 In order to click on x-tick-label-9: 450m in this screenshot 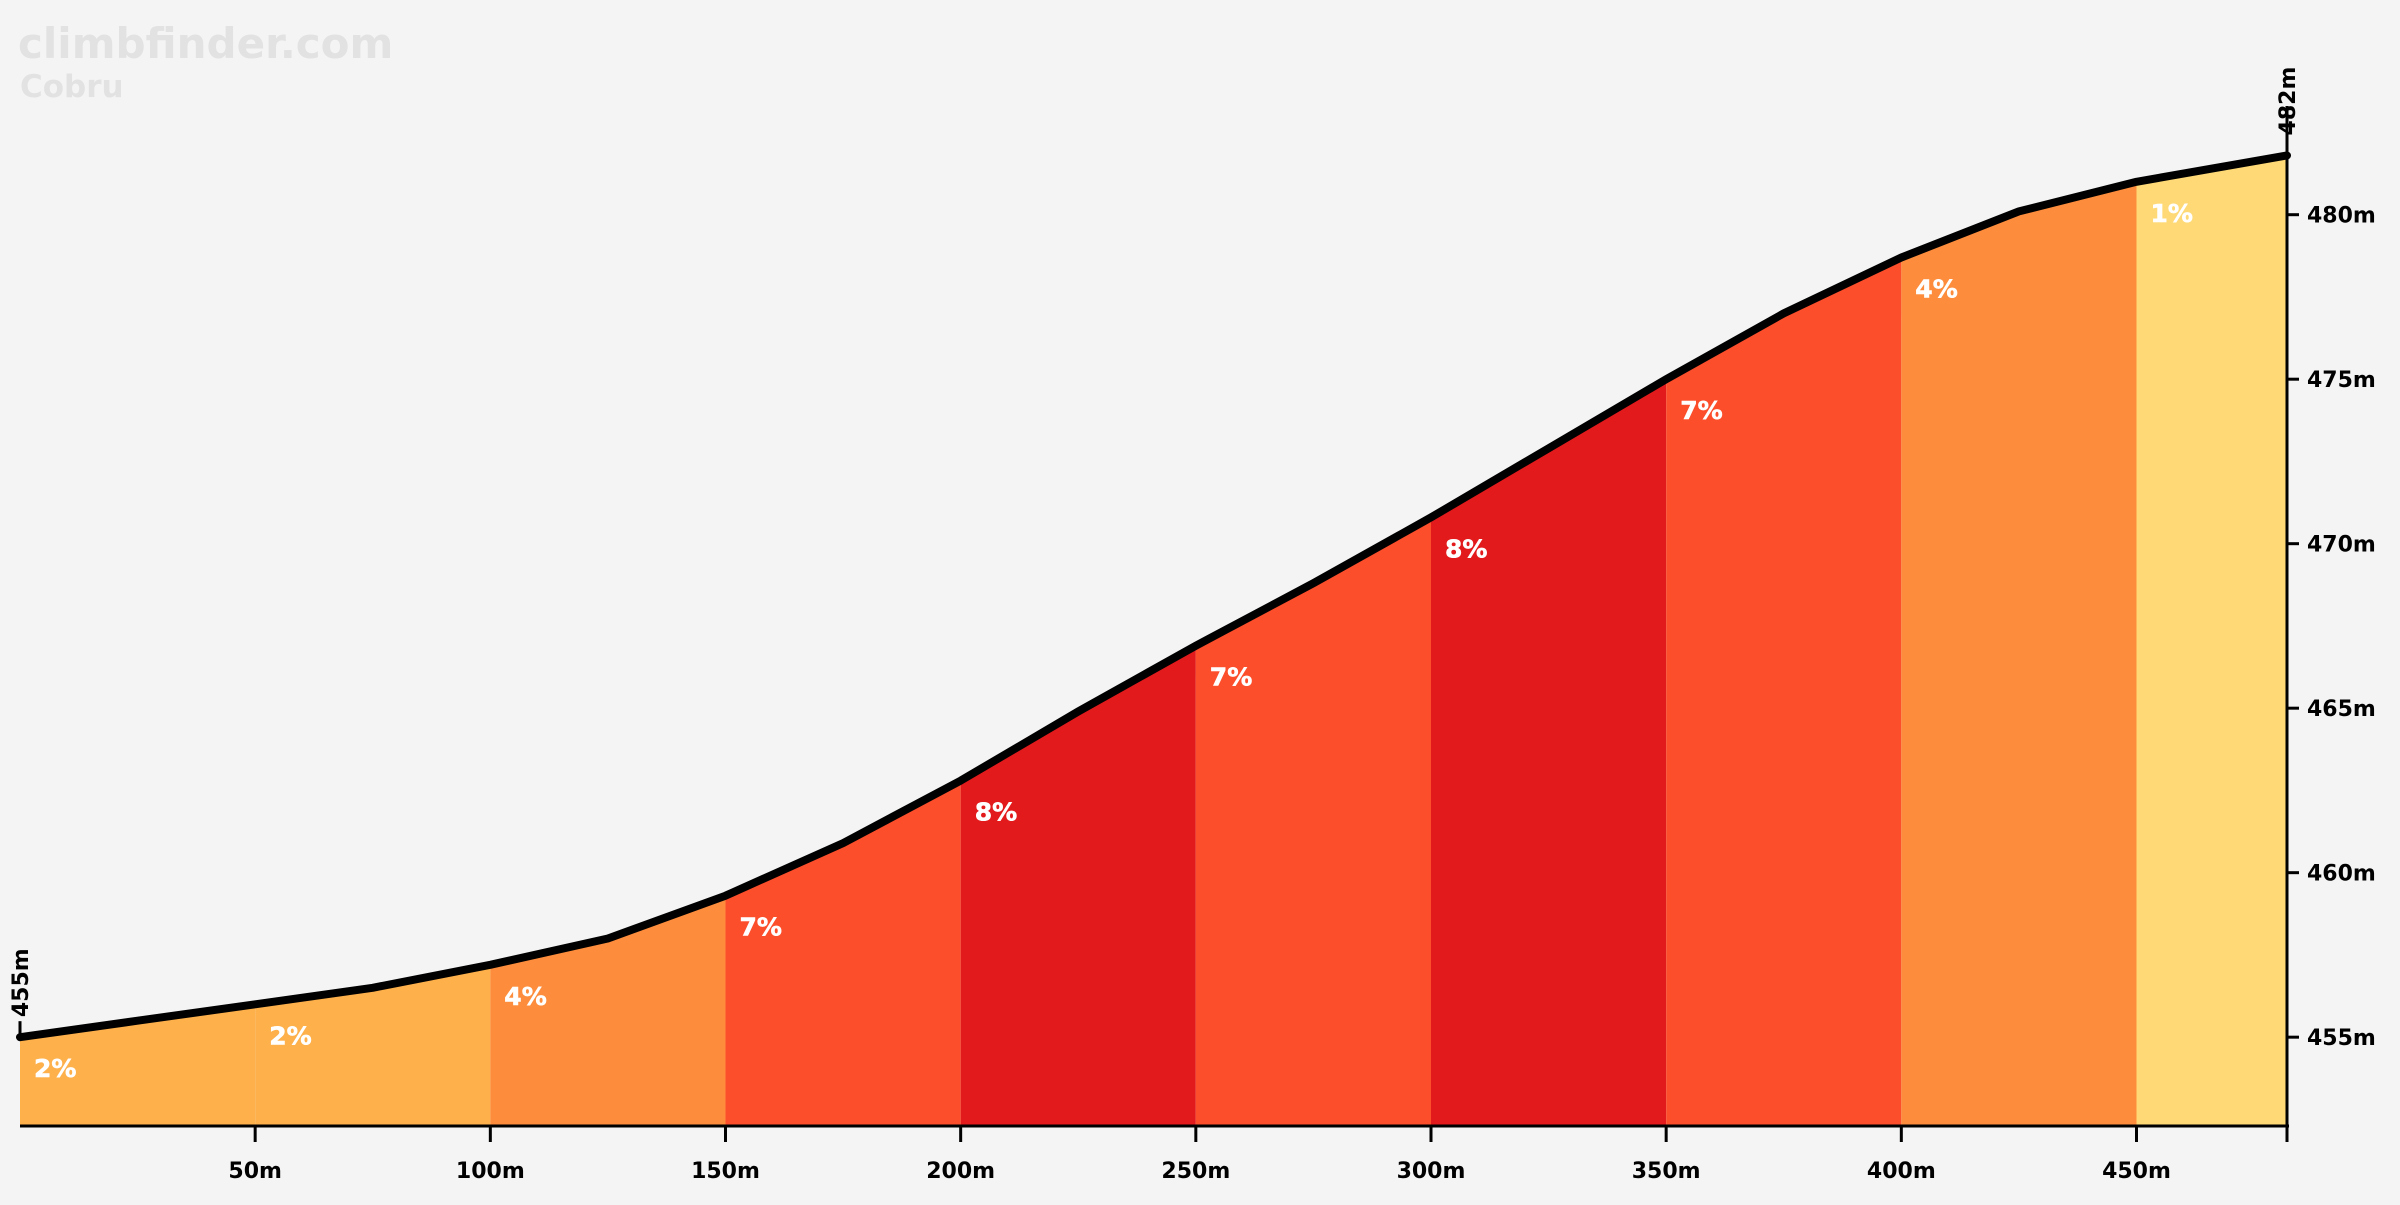, I will do `click(2136, 1171)`.